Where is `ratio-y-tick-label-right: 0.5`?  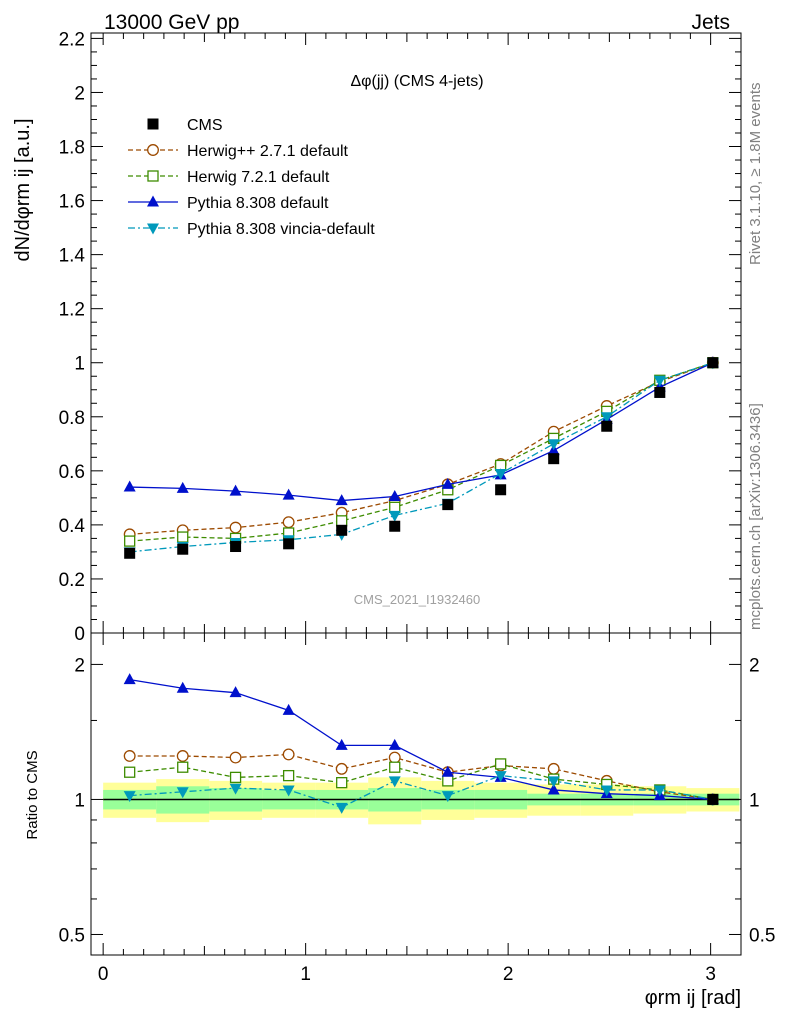 ratio-y-tick-label-right: 0.5 is located at coordinates (762, 935).